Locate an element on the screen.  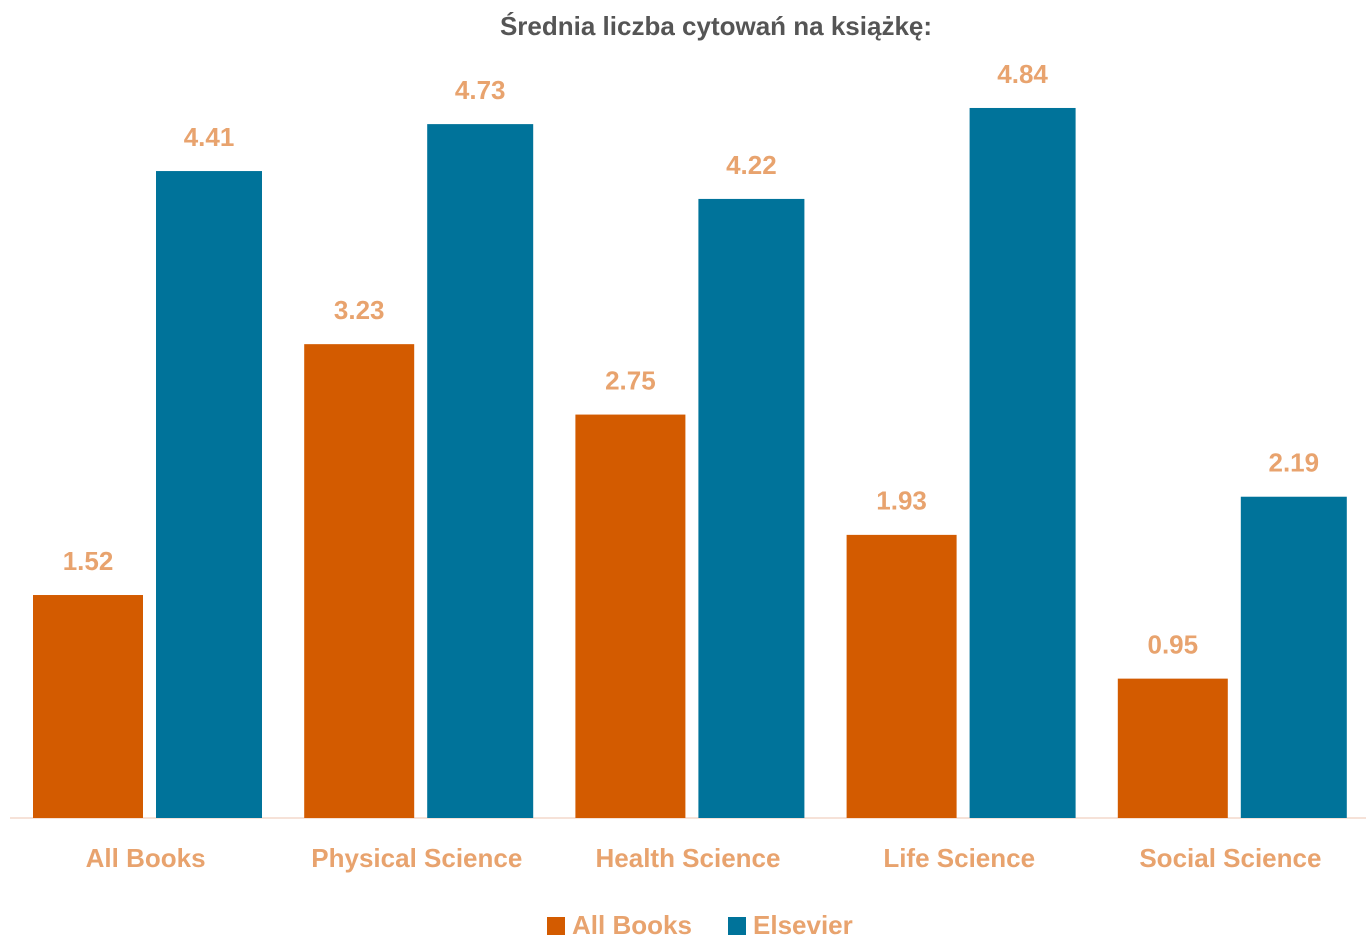
data-label: 4.41 is located at coordinates (209, 137).